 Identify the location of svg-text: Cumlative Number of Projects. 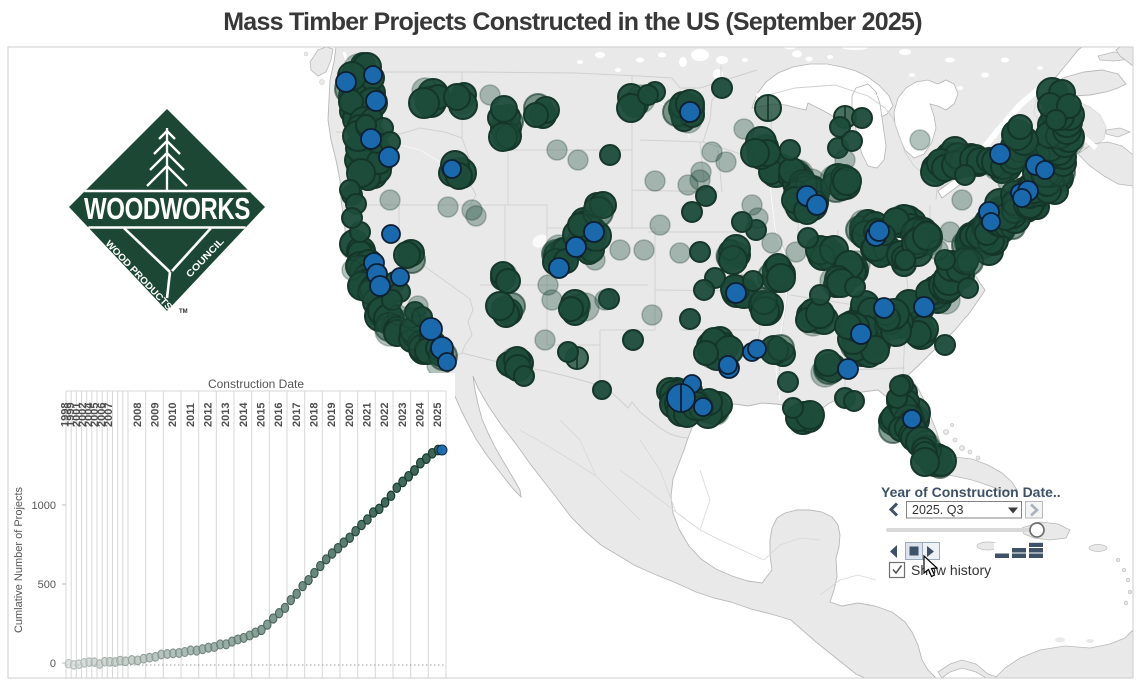
(19, 559).